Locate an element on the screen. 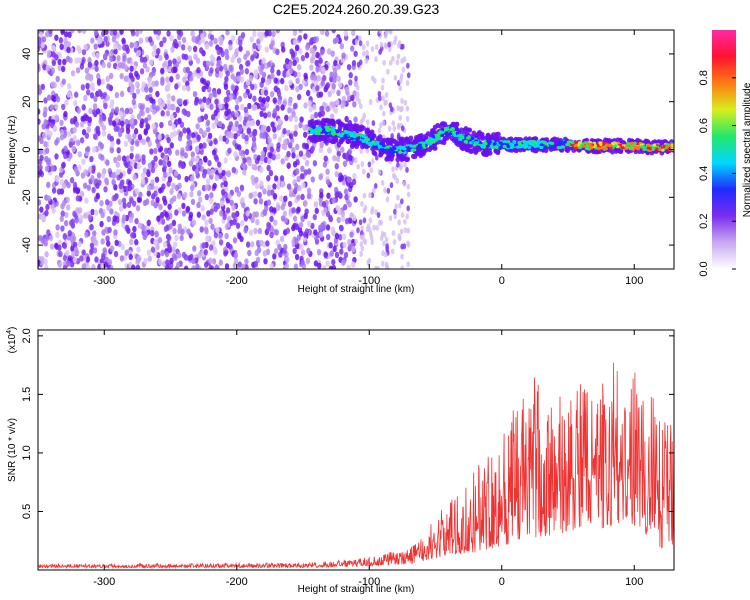  snr-x-tick-label: 0 is located at coordinates (502, 582).